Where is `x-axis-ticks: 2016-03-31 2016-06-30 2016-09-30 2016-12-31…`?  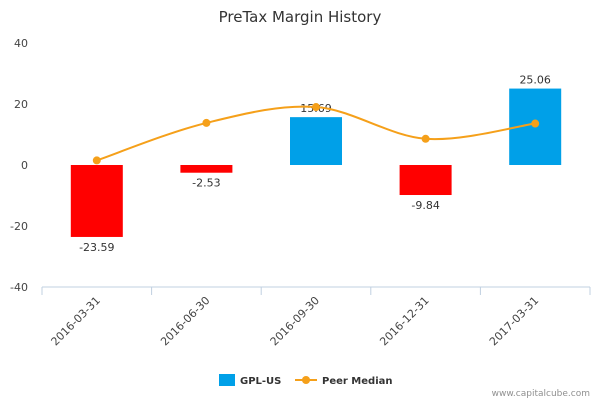
x-axis-ticks: 2016-03-31 2016-06-30 2016-09-30 2016-12-31… is located at coordinates (316, 317).